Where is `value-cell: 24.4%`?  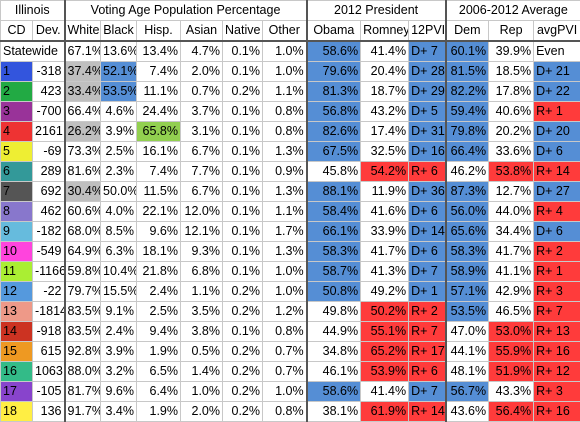 value-cell: 24.4% is located at coordinates (159, 112).